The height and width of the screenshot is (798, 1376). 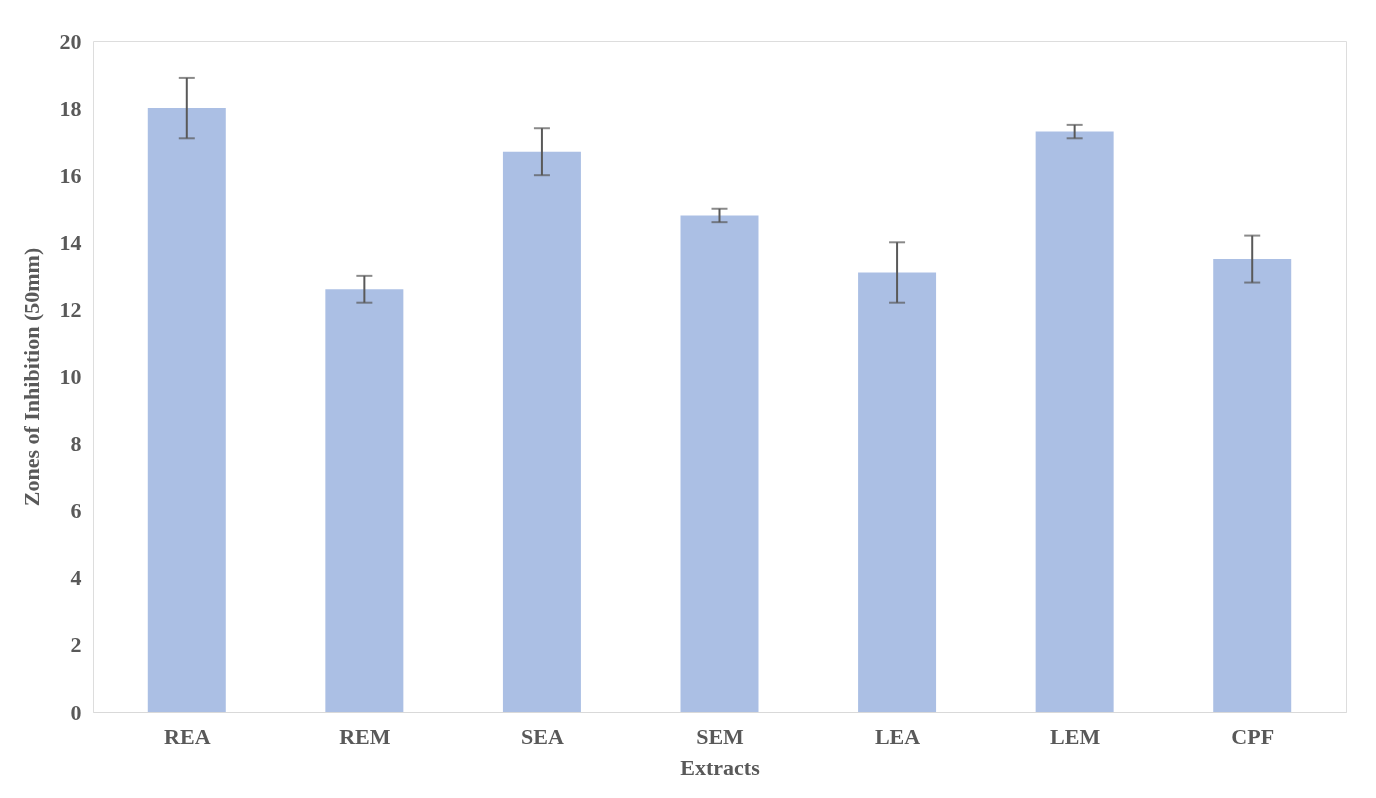 What do you see at coordinates (70, 309) in the screenshot?
I see `y-tick-label: 12` at bounding box center [70, 309].